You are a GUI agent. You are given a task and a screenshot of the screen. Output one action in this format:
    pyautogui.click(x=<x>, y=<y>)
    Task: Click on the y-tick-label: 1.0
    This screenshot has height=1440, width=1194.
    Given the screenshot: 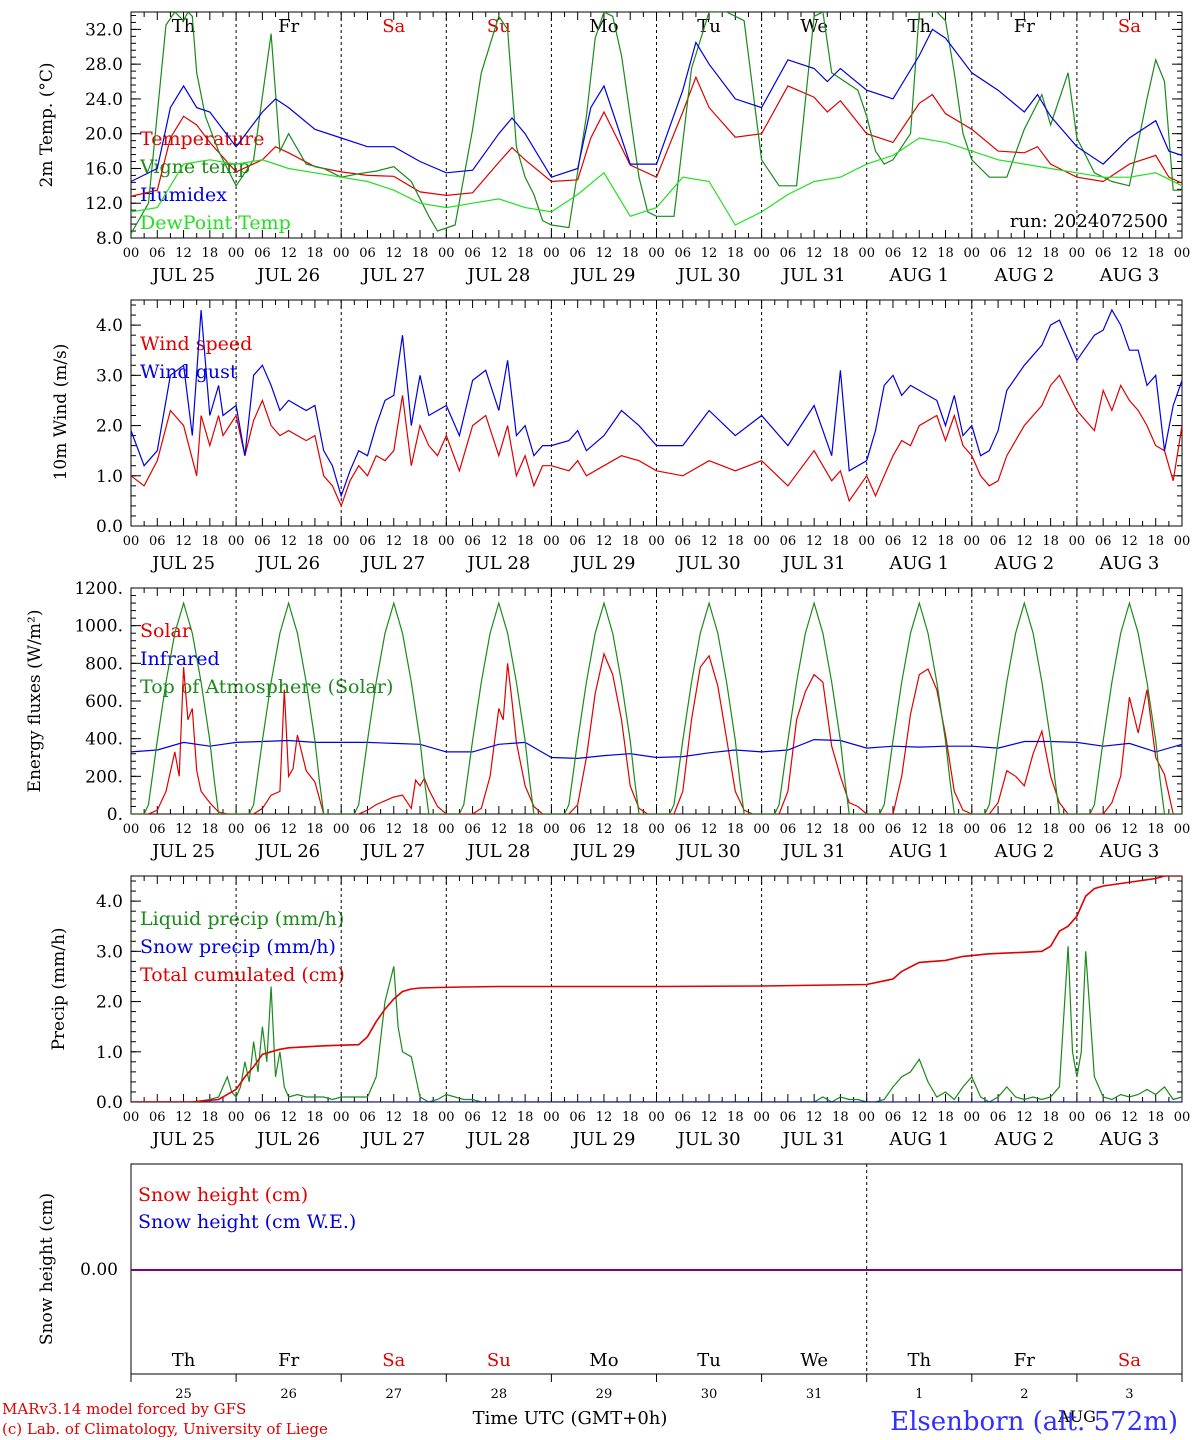 What is the action you would take?
    pyautogui.click(x=109, y=1053)
    